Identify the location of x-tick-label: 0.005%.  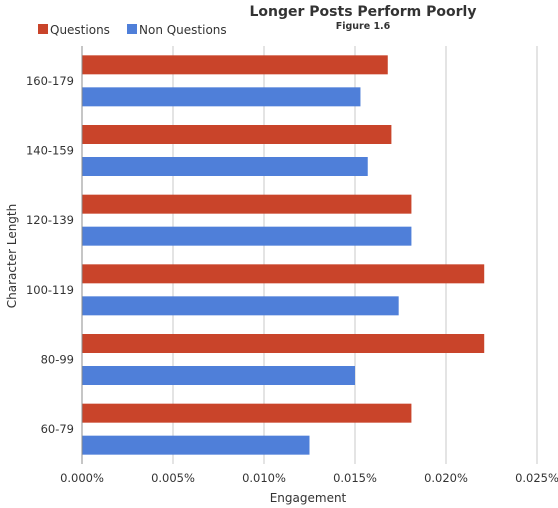
(173, 478).